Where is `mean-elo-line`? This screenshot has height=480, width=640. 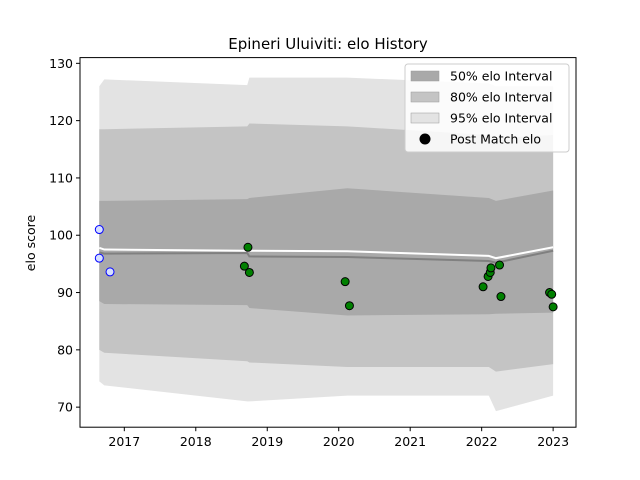 mean-elo-line is located at coordinates (326, 253).